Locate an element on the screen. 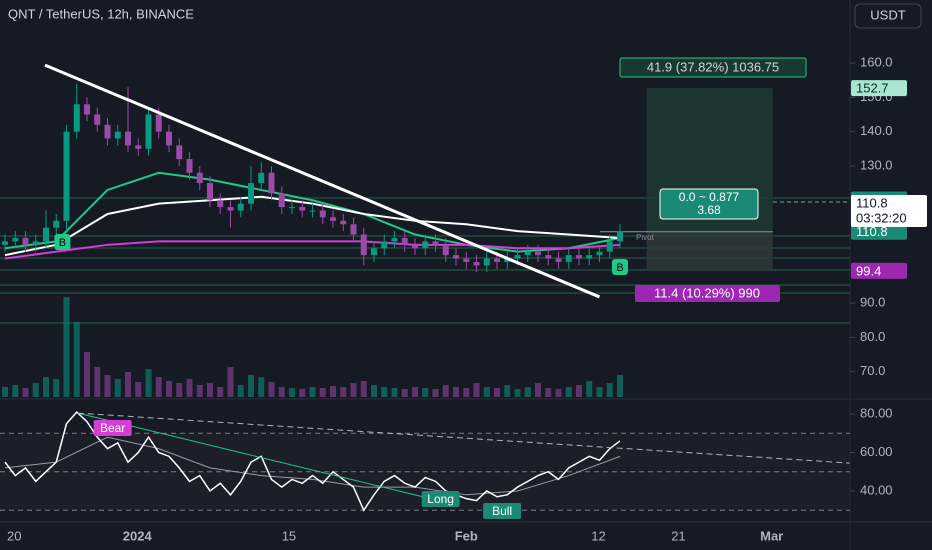  position-loss is located at coordinates (709, 251).